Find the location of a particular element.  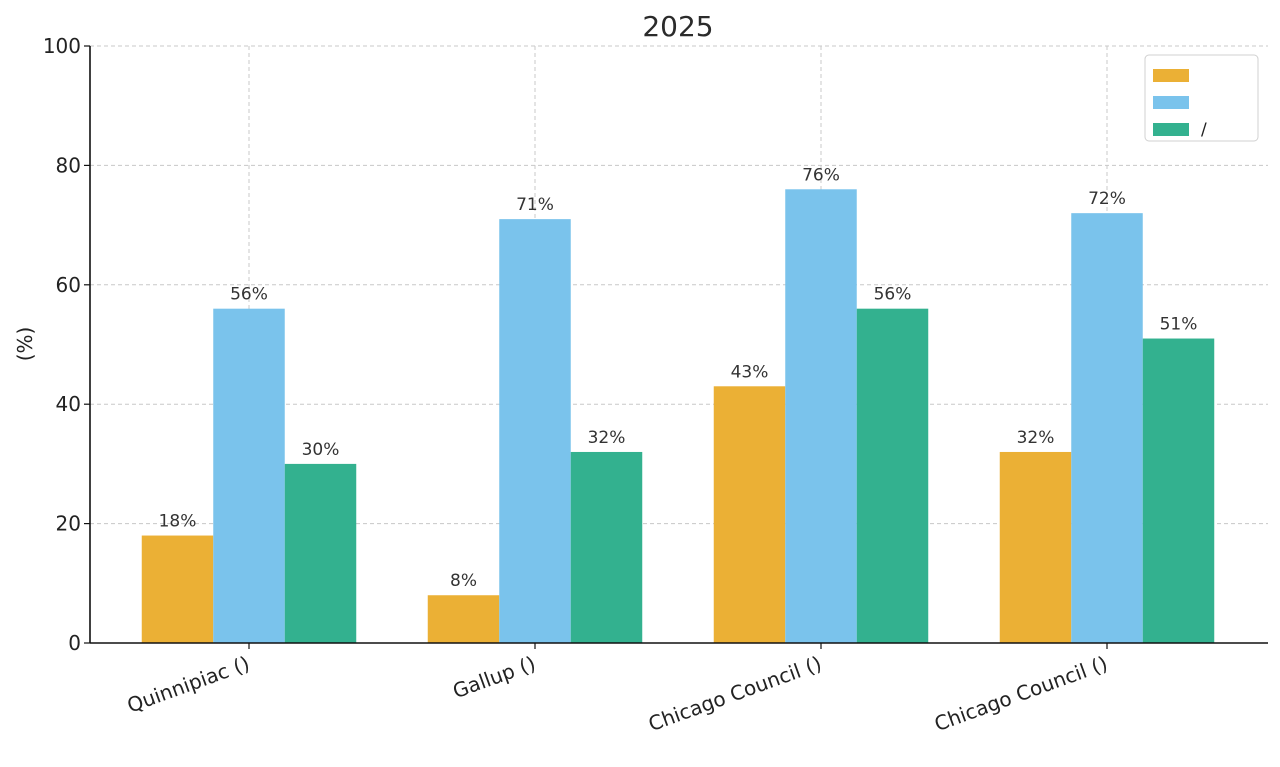

x-tick-label: Quinnipiac () is located at coordinates (188, 684).